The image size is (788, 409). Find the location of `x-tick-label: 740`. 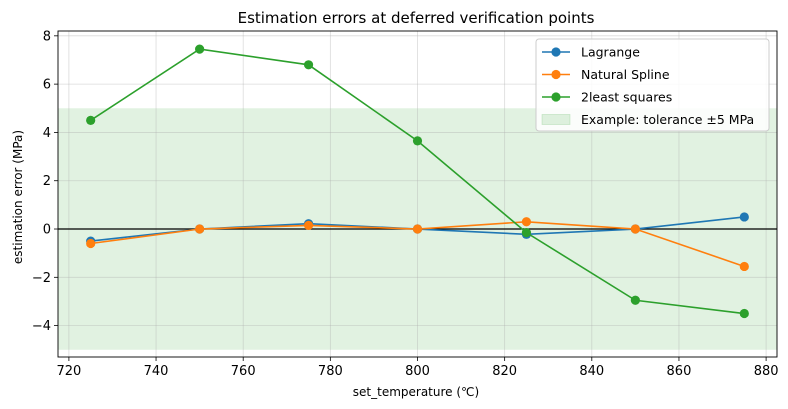

x-tick-label: 740 is located at coordinates (156, 371).